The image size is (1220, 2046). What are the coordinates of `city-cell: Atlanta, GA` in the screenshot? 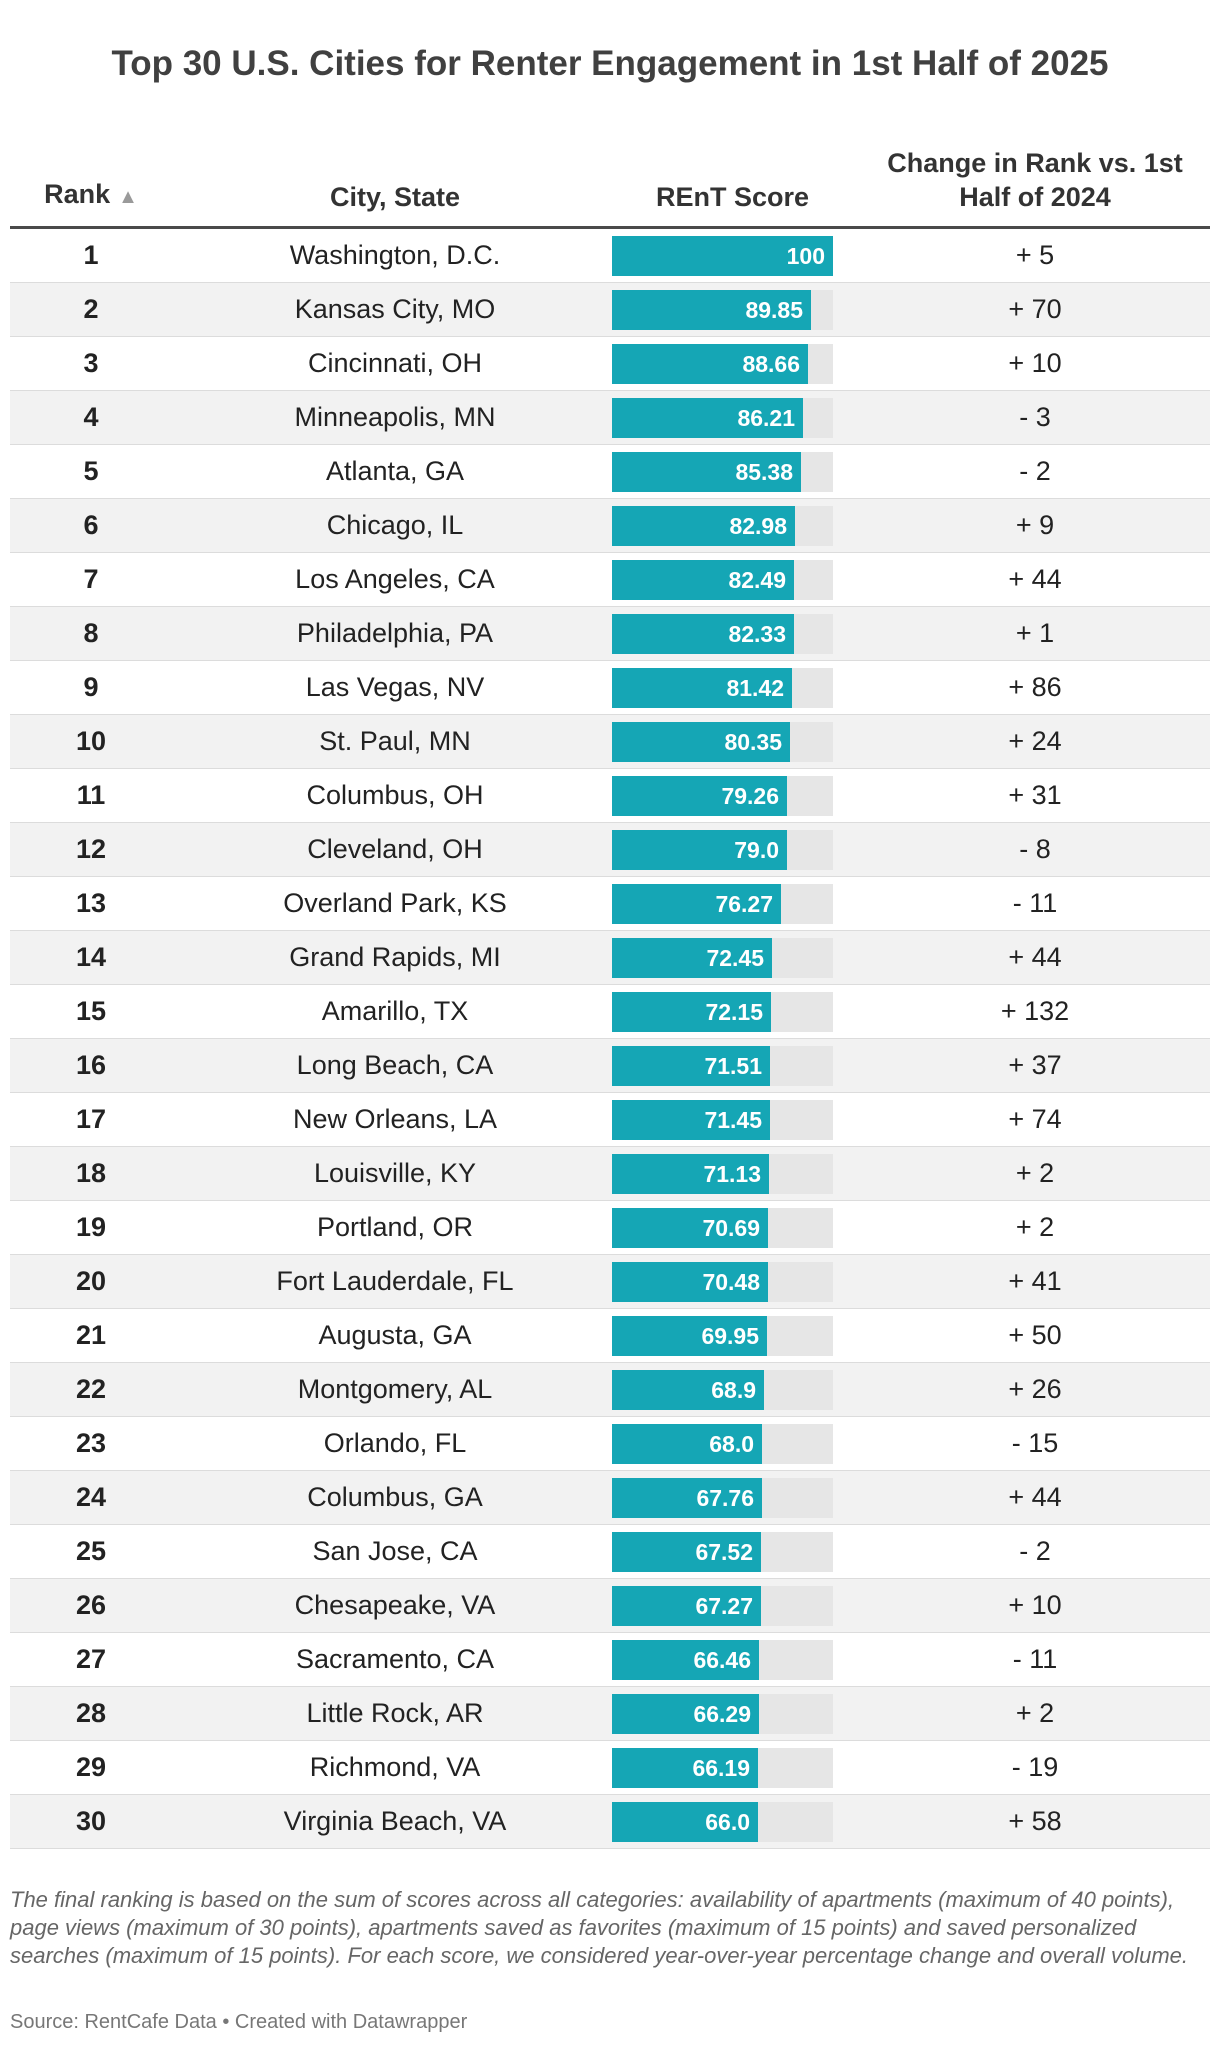 It's located at (395, 471).